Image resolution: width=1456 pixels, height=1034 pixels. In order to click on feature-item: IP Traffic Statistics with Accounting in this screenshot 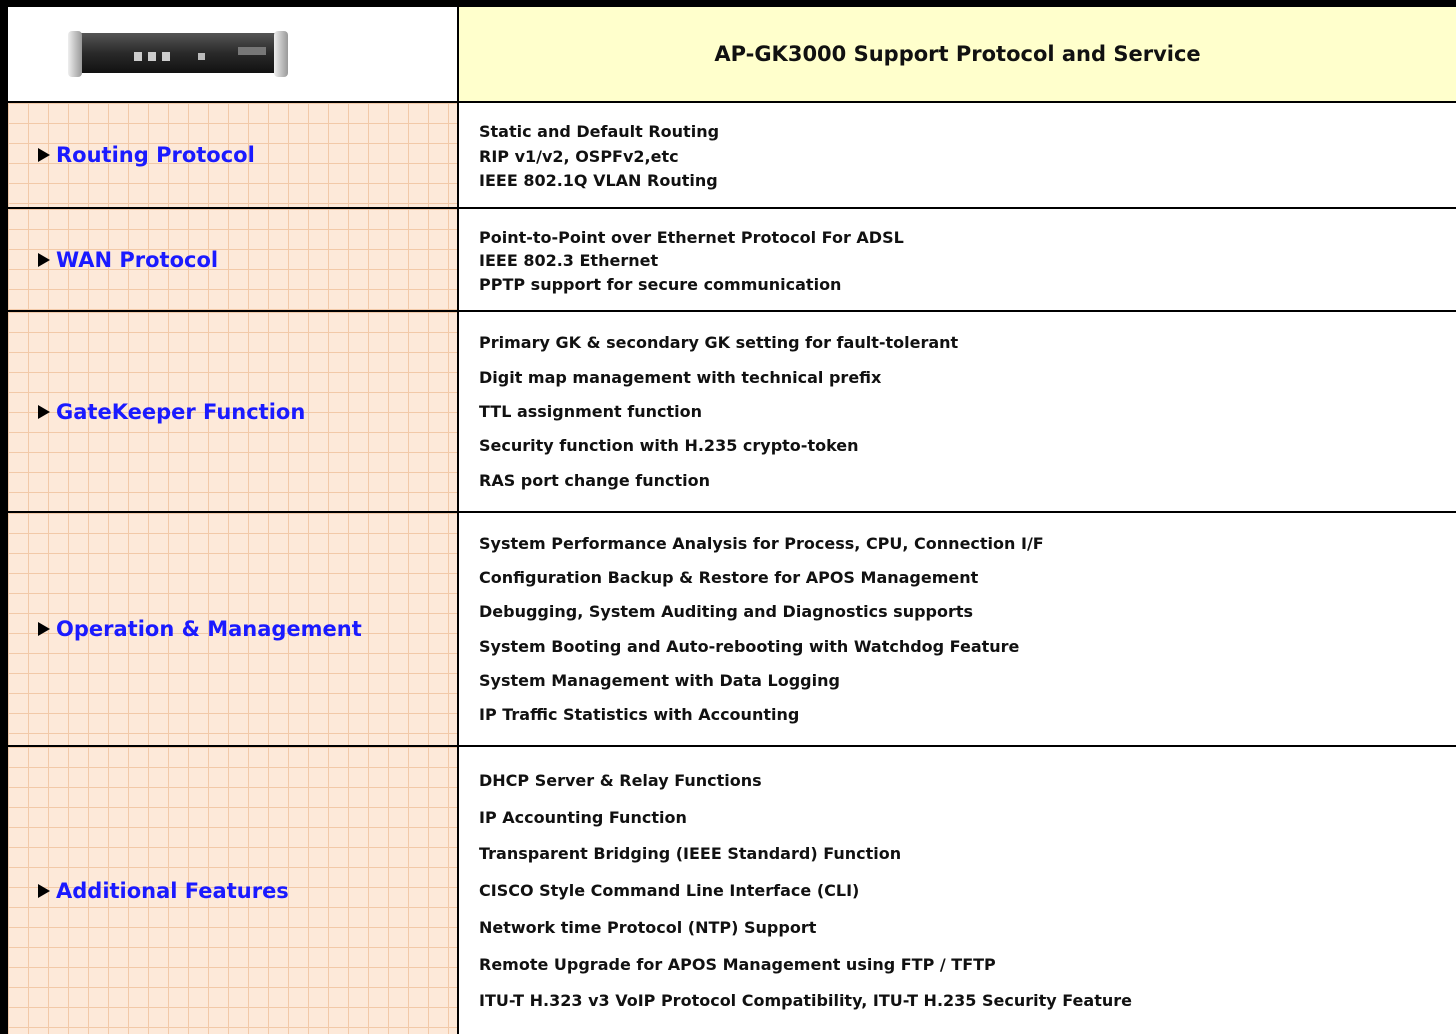, I will do `click(639, 714)`.